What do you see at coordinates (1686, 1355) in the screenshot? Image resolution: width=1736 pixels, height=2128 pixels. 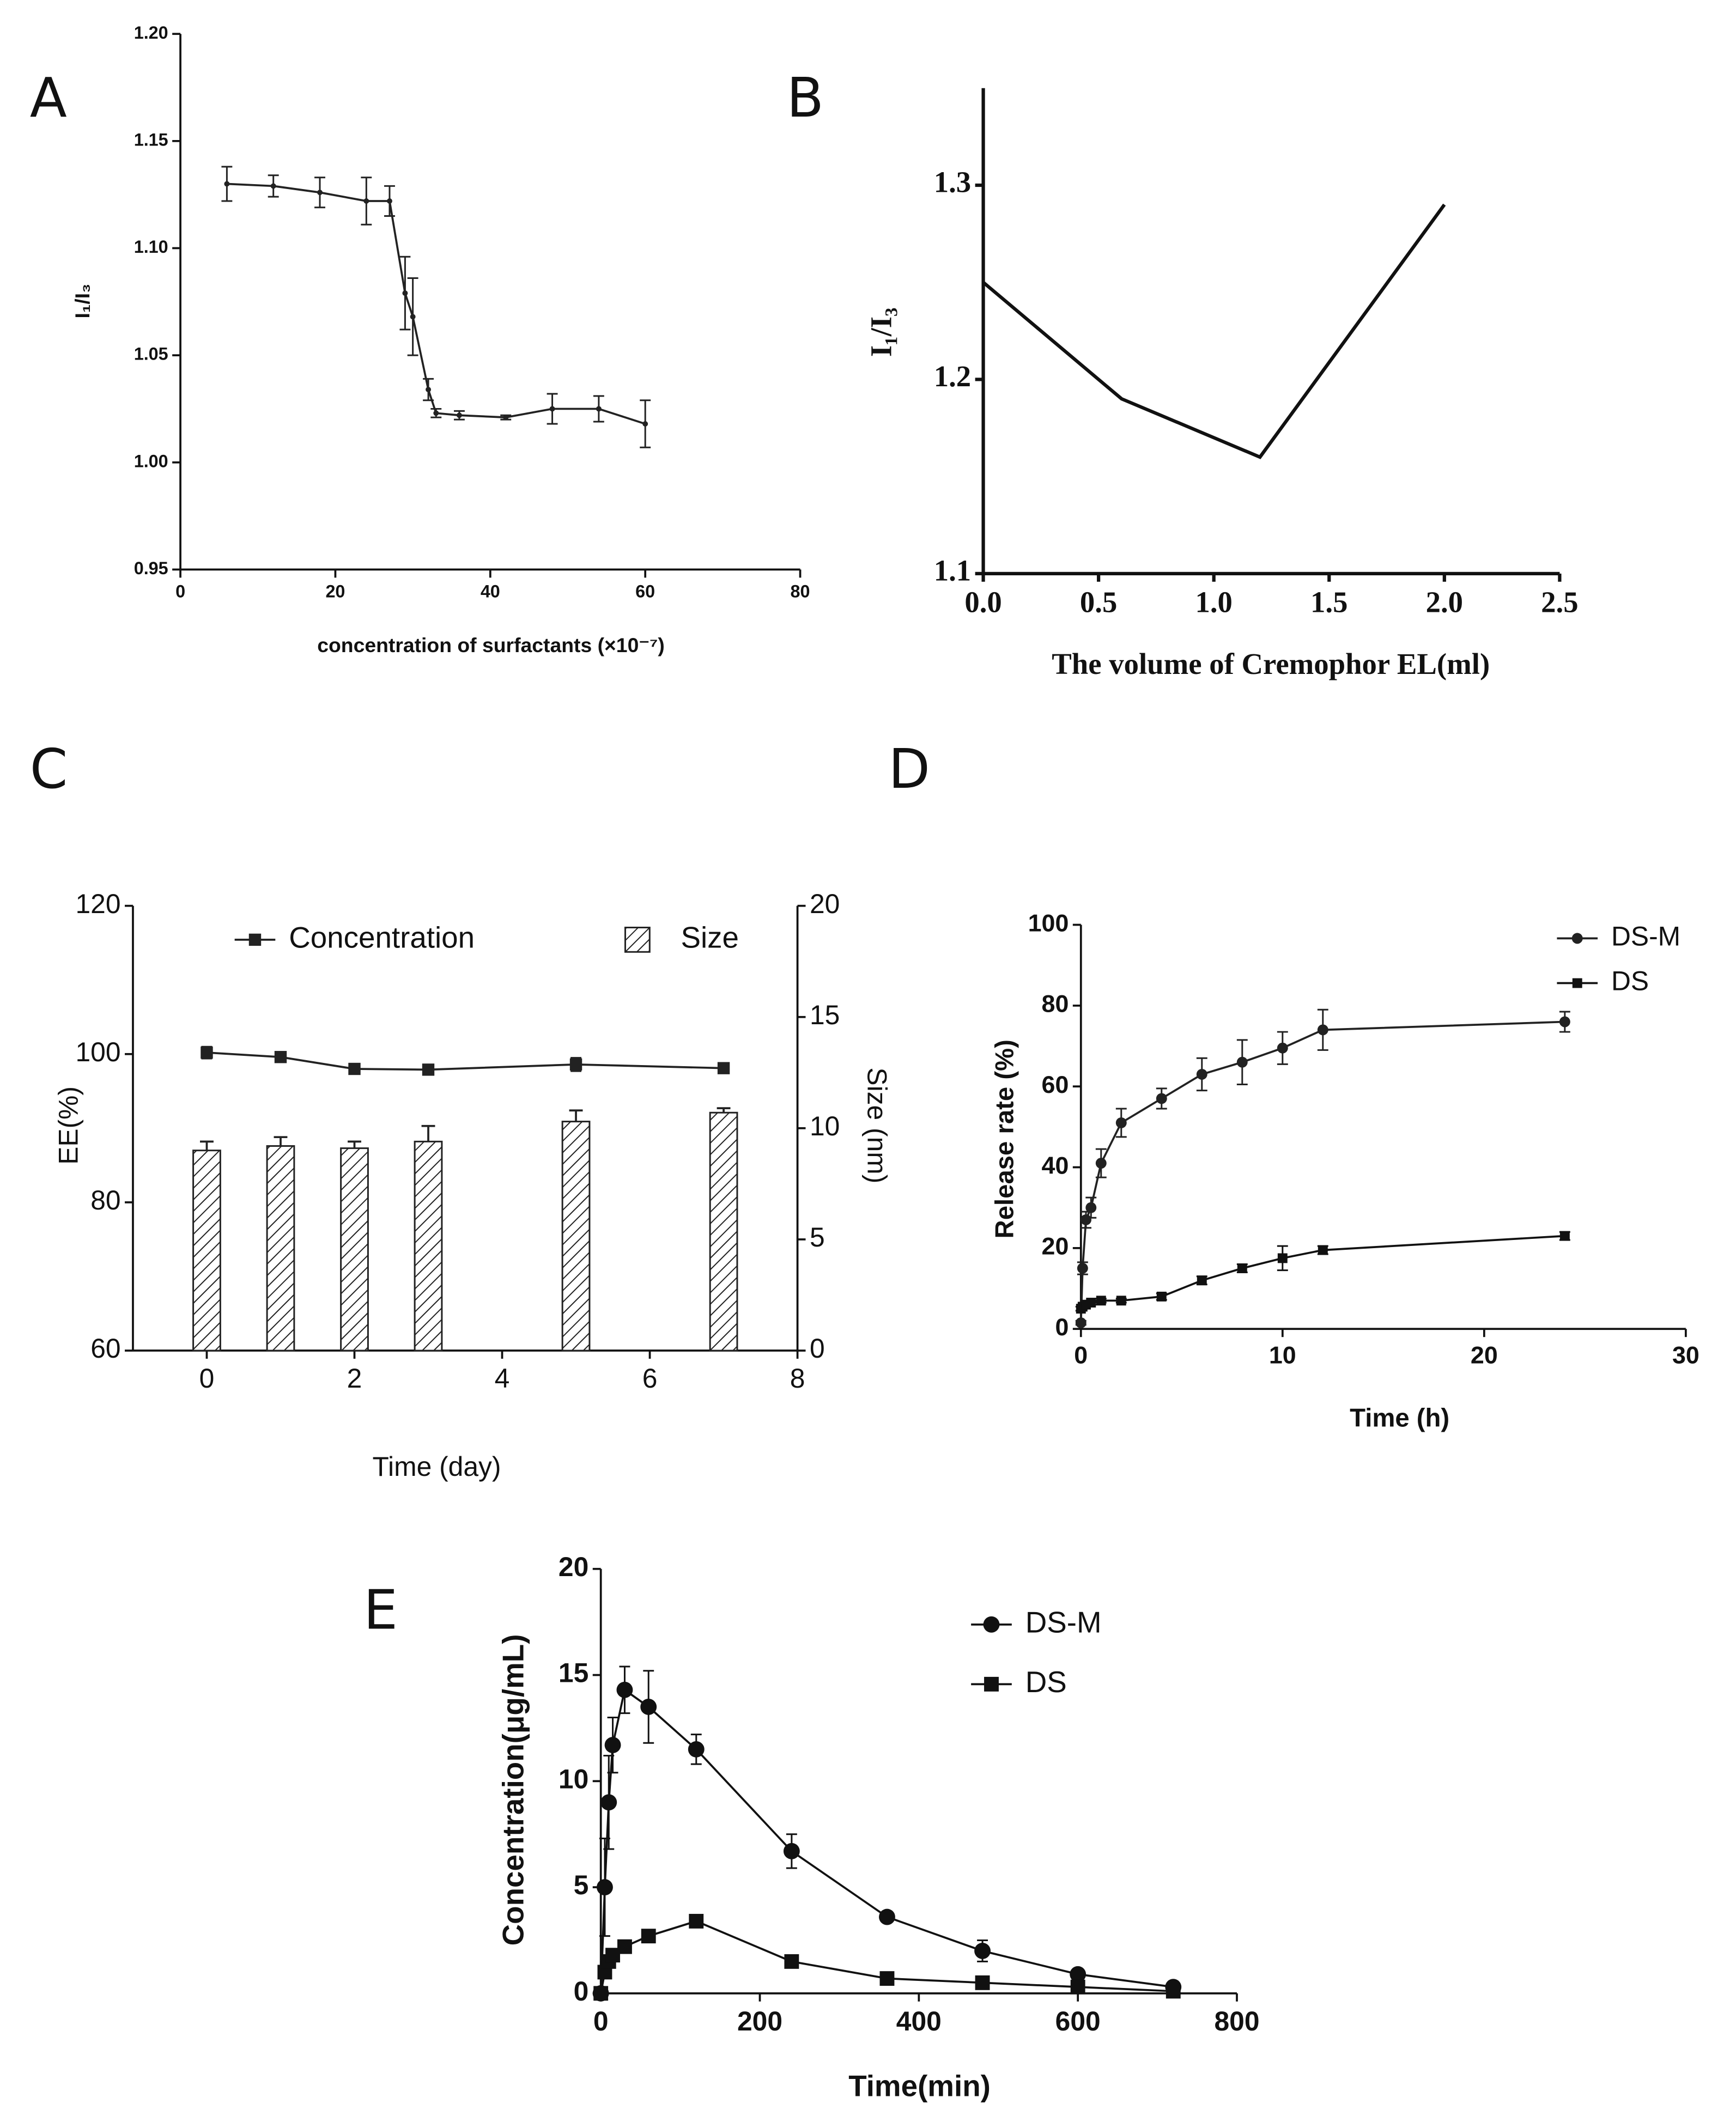 I see `x-tick-label: 30` at bounding box center [1686, 1355].